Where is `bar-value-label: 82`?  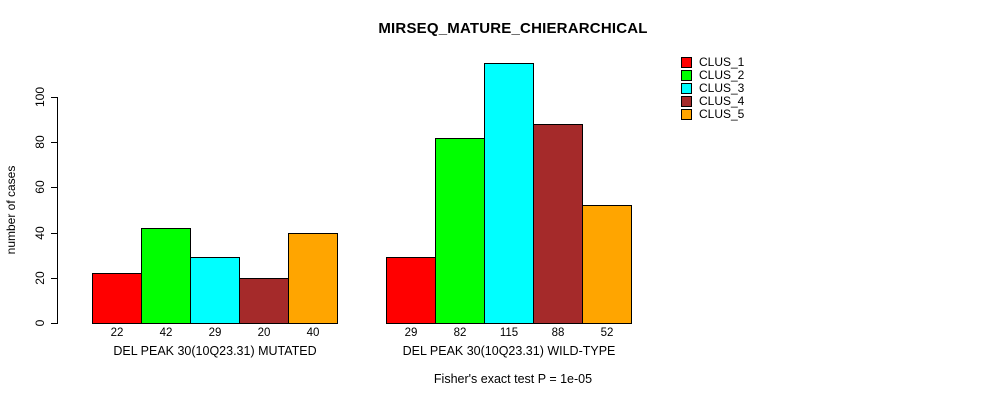 bar-value-label: 82 is located at coordinates (460, 333).